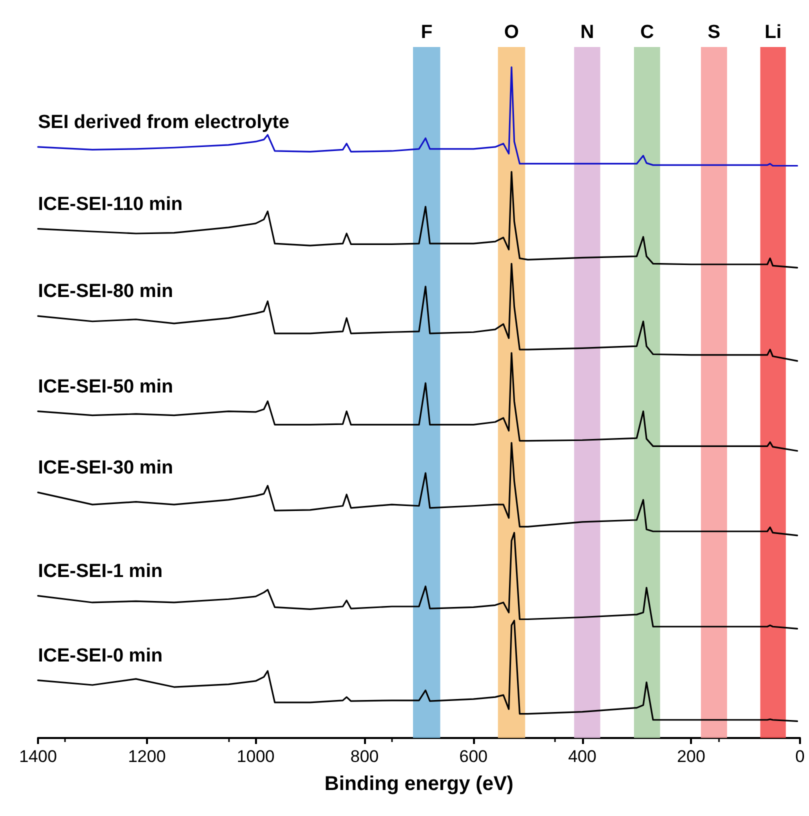  What do you see at coordinates (364, 756) in the screenshot?
I see `x-tick-label: 800` at bounding box center [364, 756].